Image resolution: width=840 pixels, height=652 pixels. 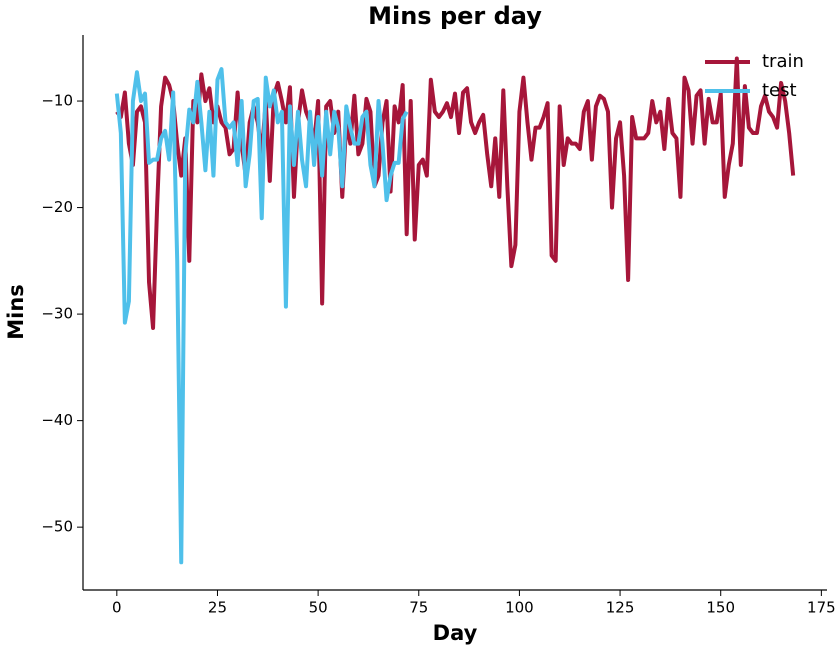 What do you see at coordinates (57, 420) in the screenshot?
I see `y-tick-label: −40` at bounding box center [57, 420].